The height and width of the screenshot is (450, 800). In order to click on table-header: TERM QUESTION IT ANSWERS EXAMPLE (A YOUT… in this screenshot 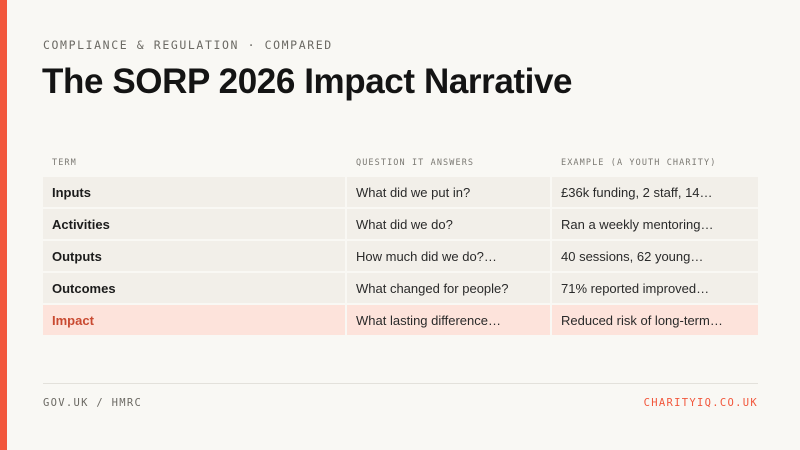, I will do `click(400, 163)`.